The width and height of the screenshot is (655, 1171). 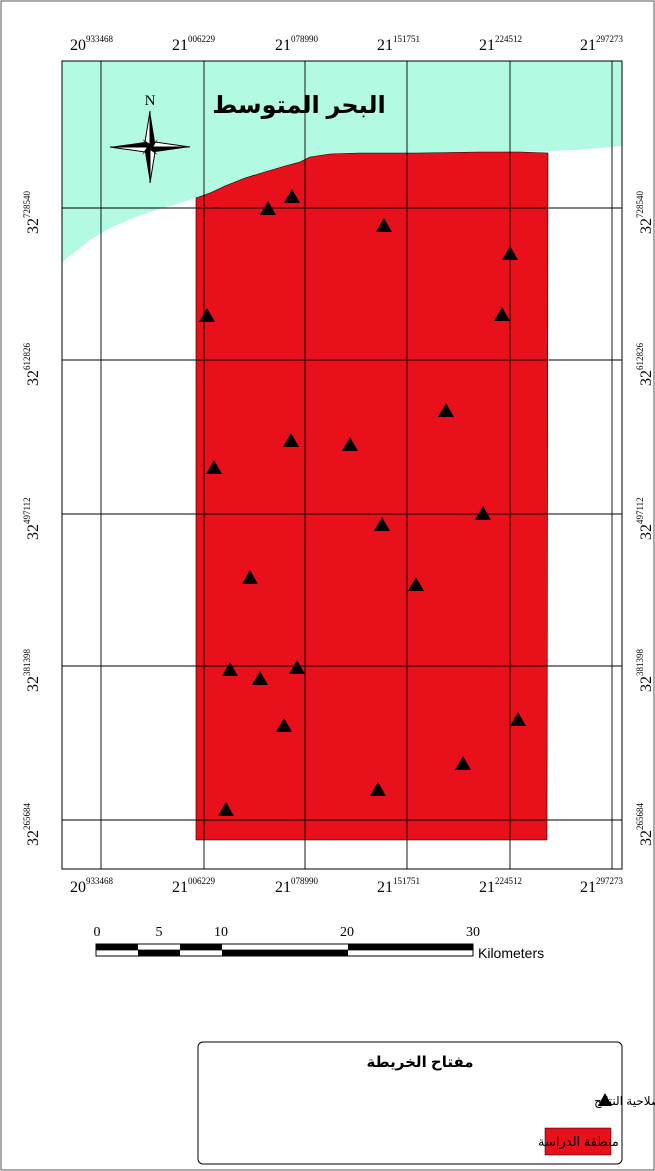 What do you see at coordinates (419, 1062) in the screenshot?
I see `legend-title: مفتاح الخريطة` at bounding box center [419, 1062].